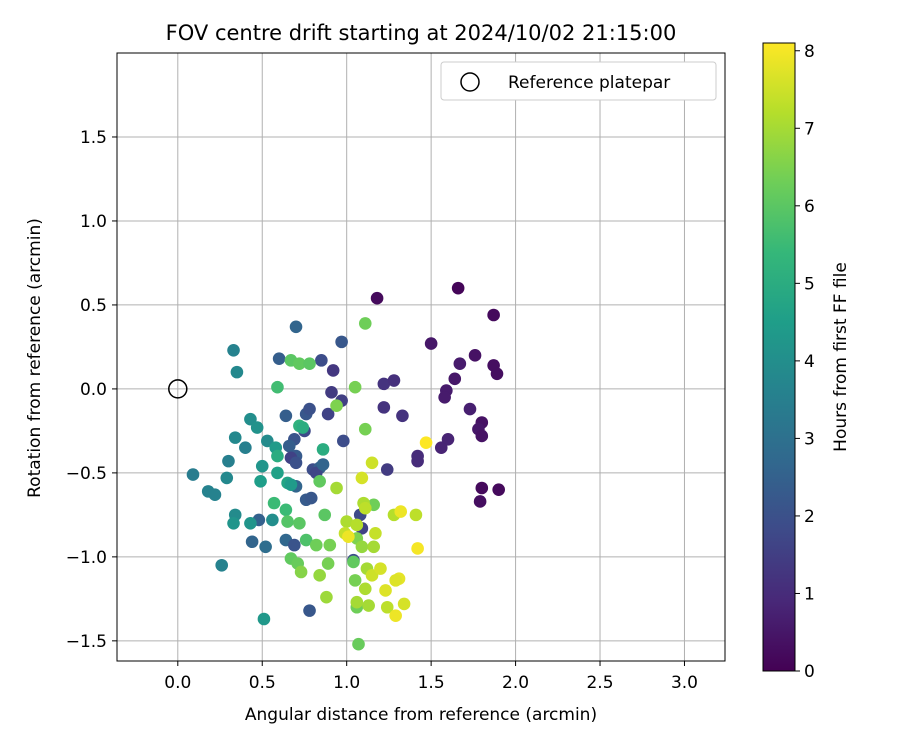 This screenshot has height=754, width=900. What do you see at coordinates (809, 284) in the screenshot?
I see `colorbar-tick-label: 5` at bounding box center [809, 284].